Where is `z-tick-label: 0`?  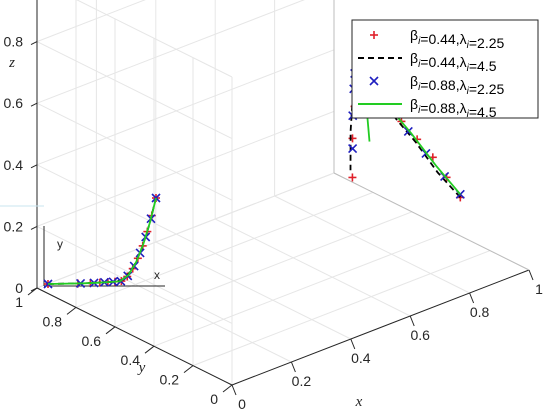 z-tick-label: 0 is located at coordinates (19, 288).